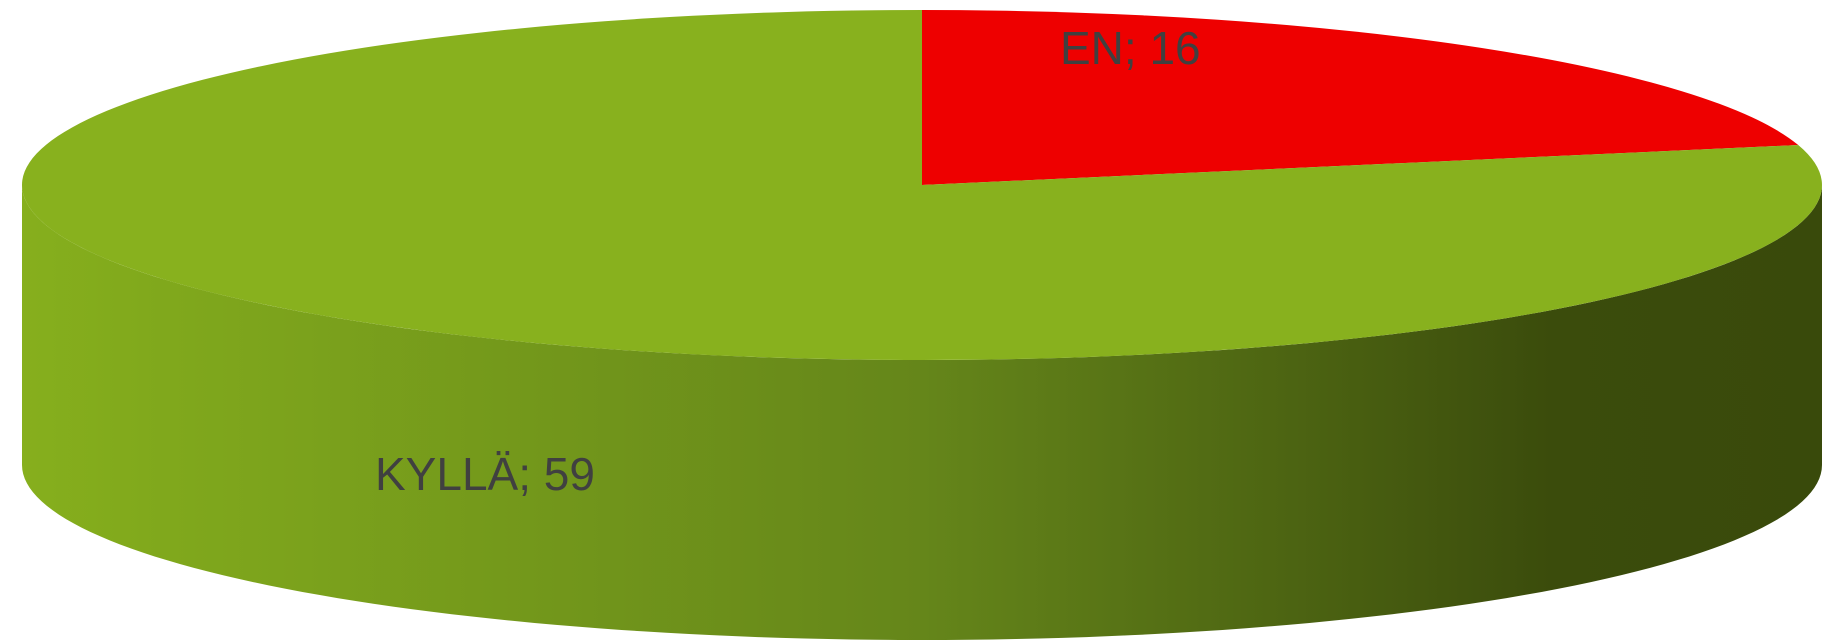  Describe the element at coordinates (1360, 97) in the screenshot. I see `pie-slice-en` at that location.